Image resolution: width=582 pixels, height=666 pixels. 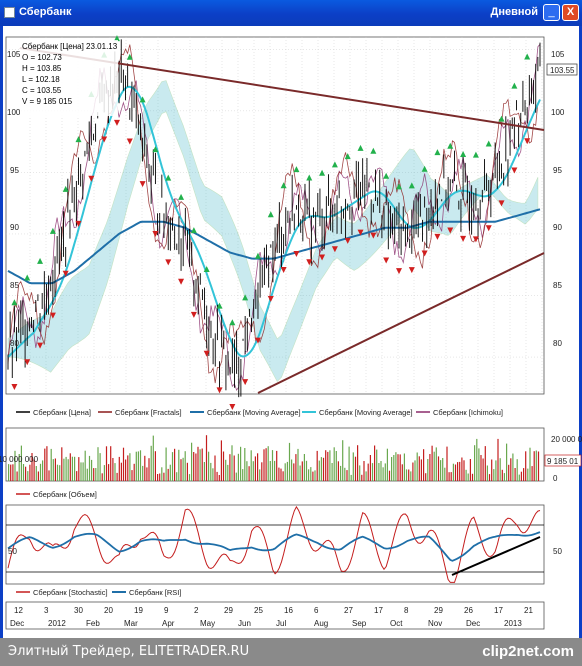 What do you see at coordinates (129, 651) in the screenshot?
I see `footer-text: Элитный Трейдер, ELITETRADER.RU` at bounding box center [129, 651].